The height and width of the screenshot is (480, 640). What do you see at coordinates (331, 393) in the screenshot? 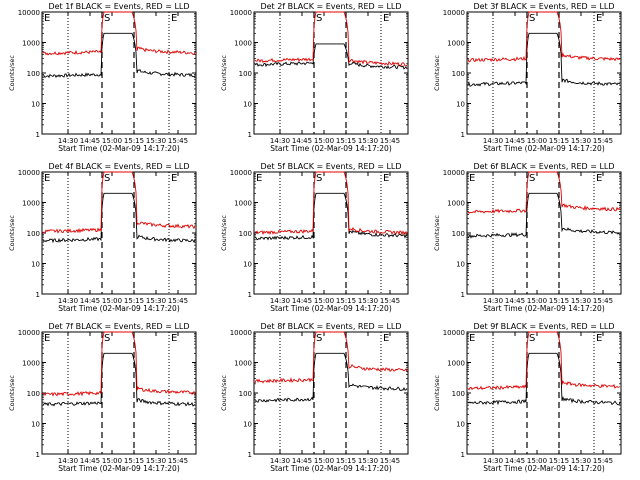
I see `plot-frame` at bounding box center [331, 393].